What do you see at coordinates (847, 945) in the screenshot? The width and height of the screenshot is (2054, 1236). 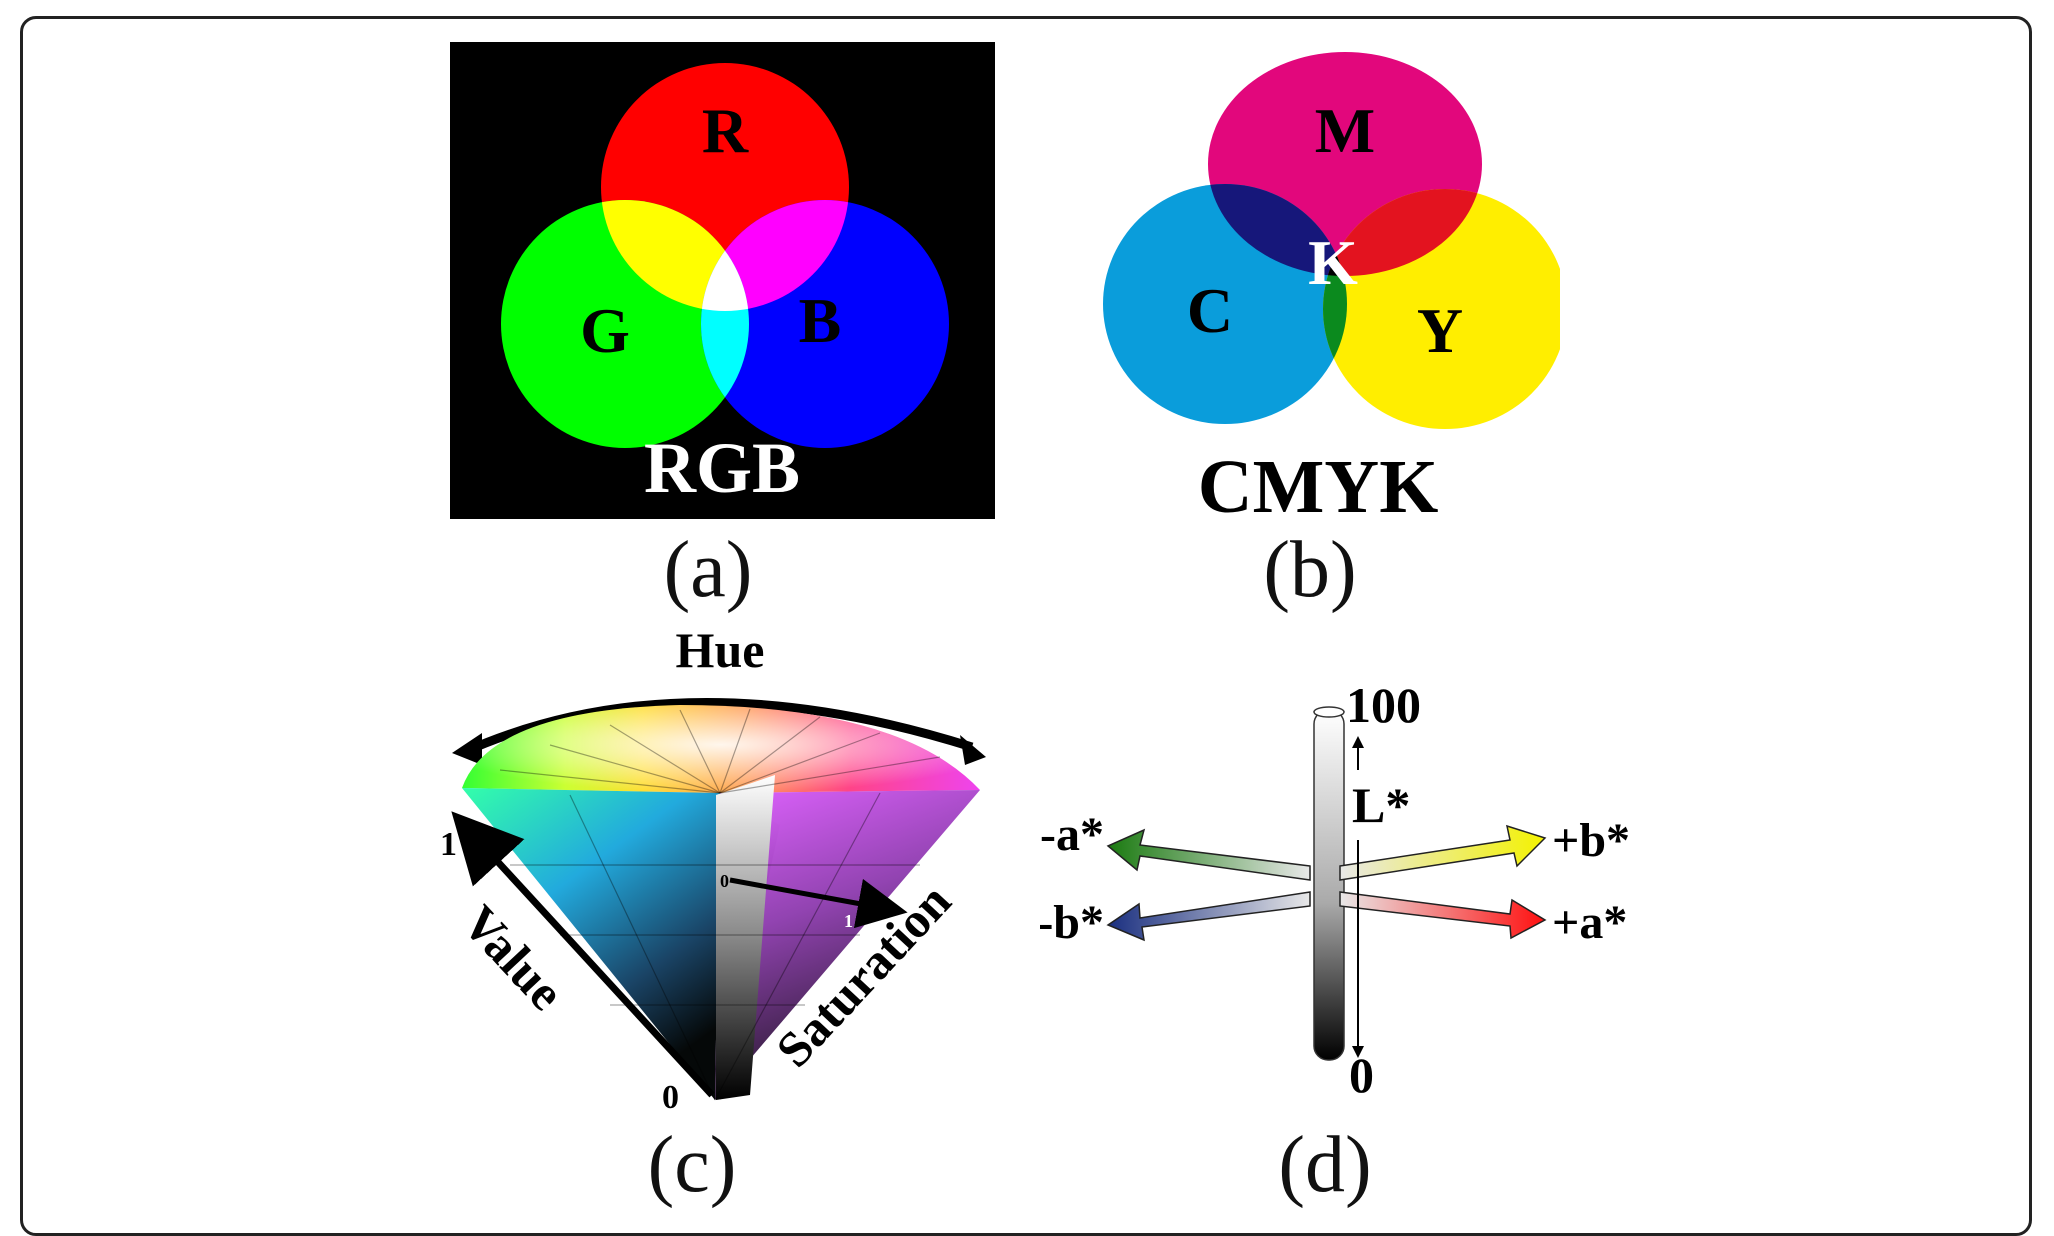 I see `cone-right-face` at bounding box center [847, 945].